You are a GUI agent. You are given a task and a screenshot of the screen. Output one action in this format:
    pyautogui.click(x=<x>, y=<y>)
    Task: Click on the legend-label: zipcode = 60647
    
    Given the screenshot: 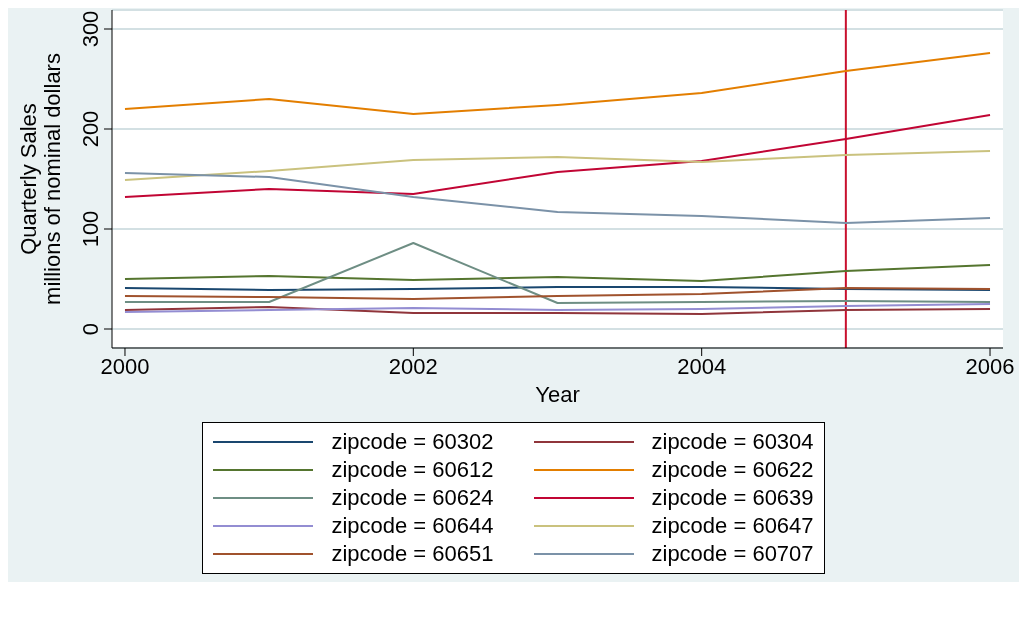 What is the action you would take?
    pyautogui.click(x=732, y=526)
    